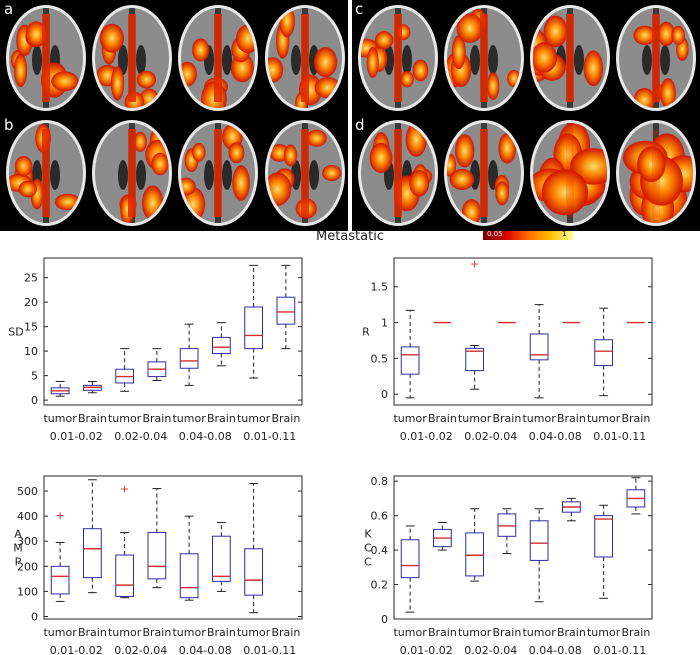  What do you see at coordinates (9, 9) in the screenshot?
I see `panel-label-a: a` at bounding box center [9, 9].